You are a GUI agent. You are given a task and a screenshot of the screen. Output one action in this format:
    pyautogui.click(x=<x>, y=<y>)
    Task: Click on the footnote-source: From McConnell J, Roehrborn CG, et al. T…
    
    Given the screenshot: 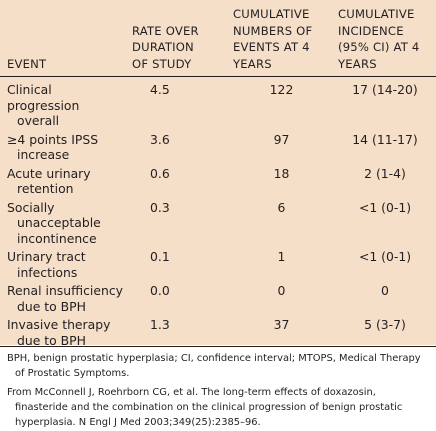 What is the action you would take?
    pyautogui.click(x=205, y=408)
    